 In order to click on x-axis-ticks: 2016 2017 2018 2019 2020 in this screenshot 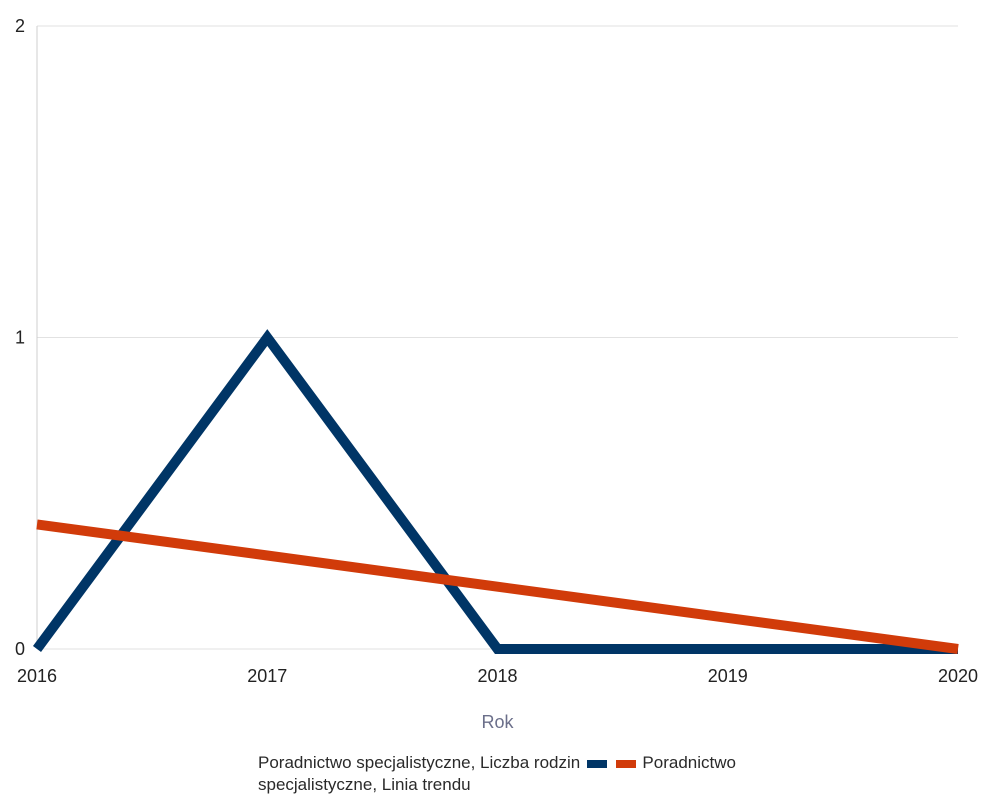, I will do `click(497, 676)`.